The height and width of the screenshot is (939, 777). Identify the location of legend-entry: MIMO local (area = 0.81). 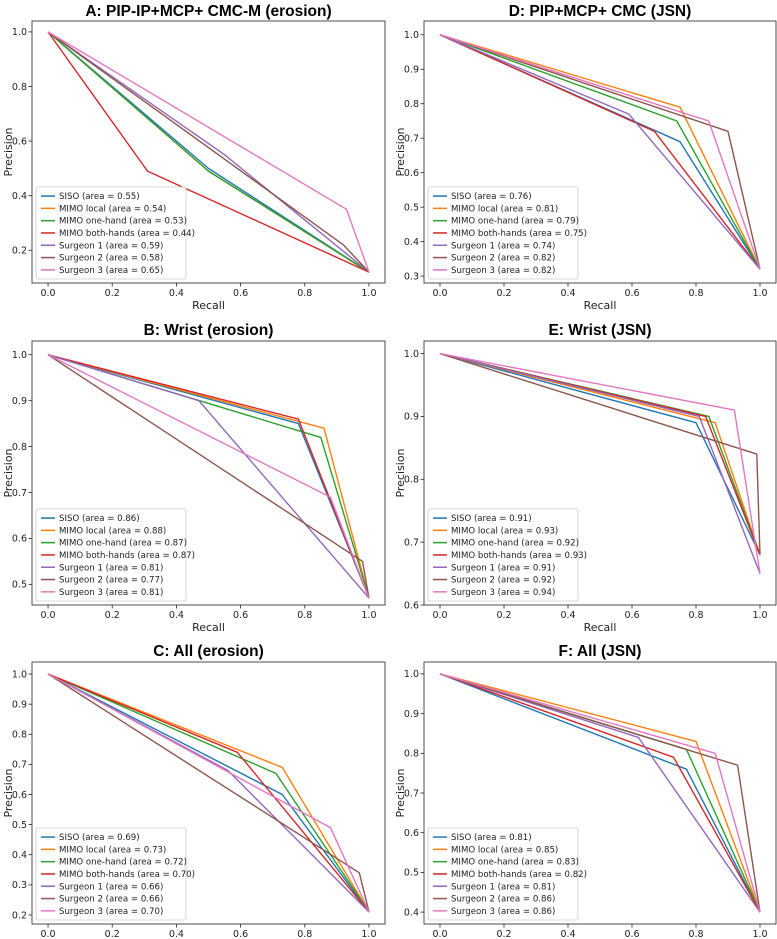
(504, 209).